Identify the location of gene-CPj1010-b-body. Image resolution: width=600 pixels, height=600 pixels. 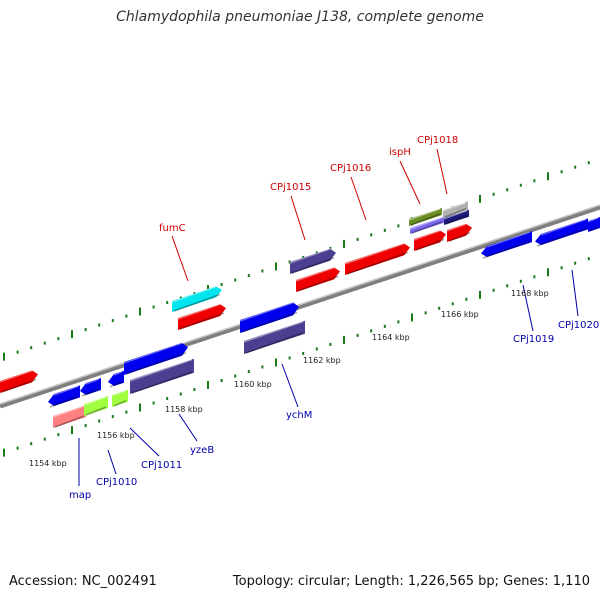
(120, 398).